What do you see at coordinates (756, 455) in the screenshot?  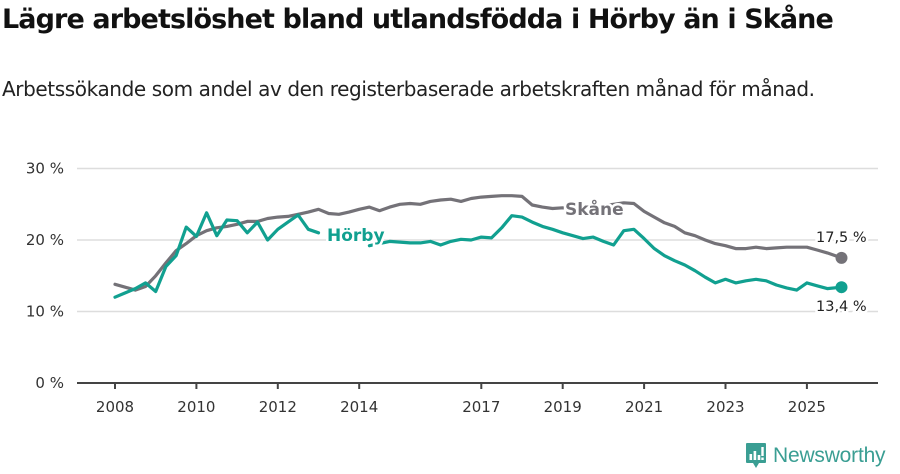 I see `newsworthy-logo-icon` at bounding box center [756, 455].